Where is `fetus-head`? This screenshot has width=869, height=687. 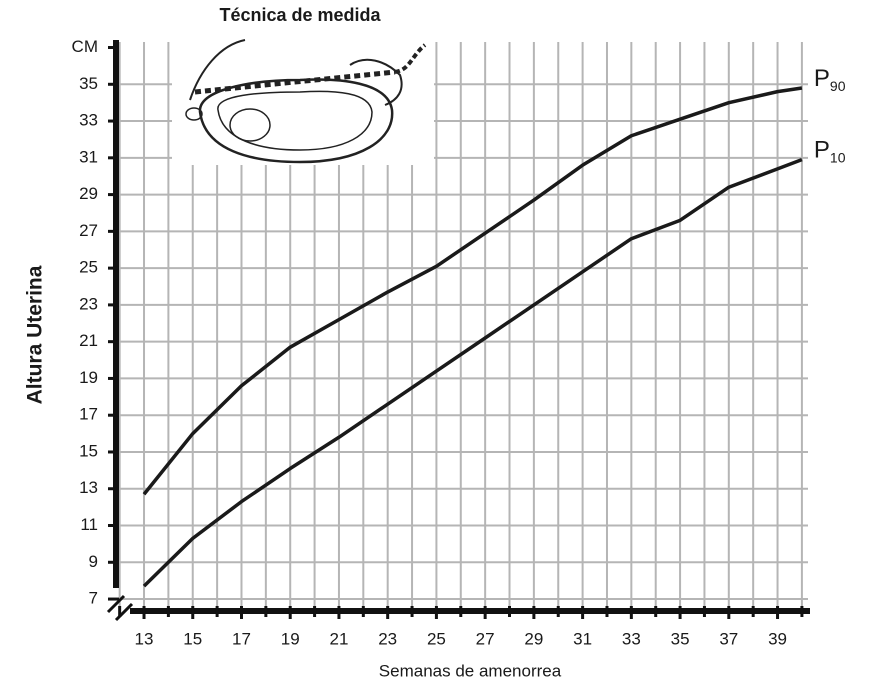
fetus-head is located at coordinates (250, 125).